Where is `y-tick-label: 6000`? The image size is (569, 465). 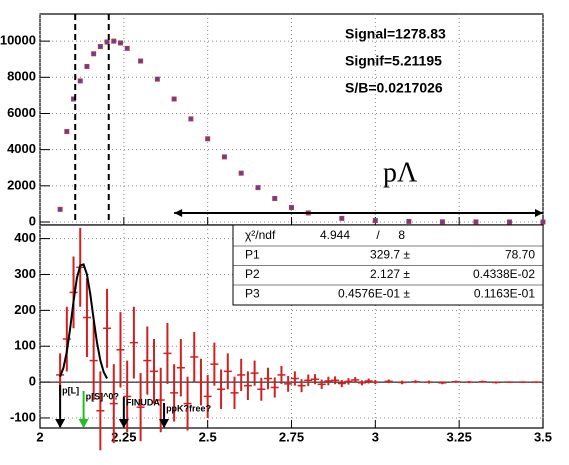
y-tick-label: 6000 is located at coordinates (21, 112).